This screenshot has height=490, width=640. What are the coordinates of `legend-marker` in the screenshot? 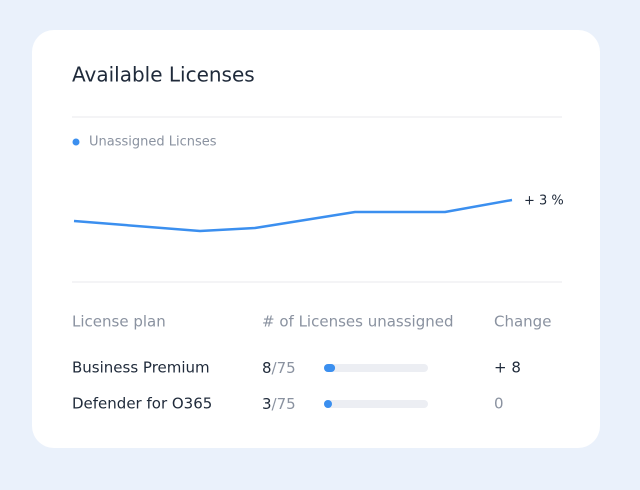 It's located at (76, 142).